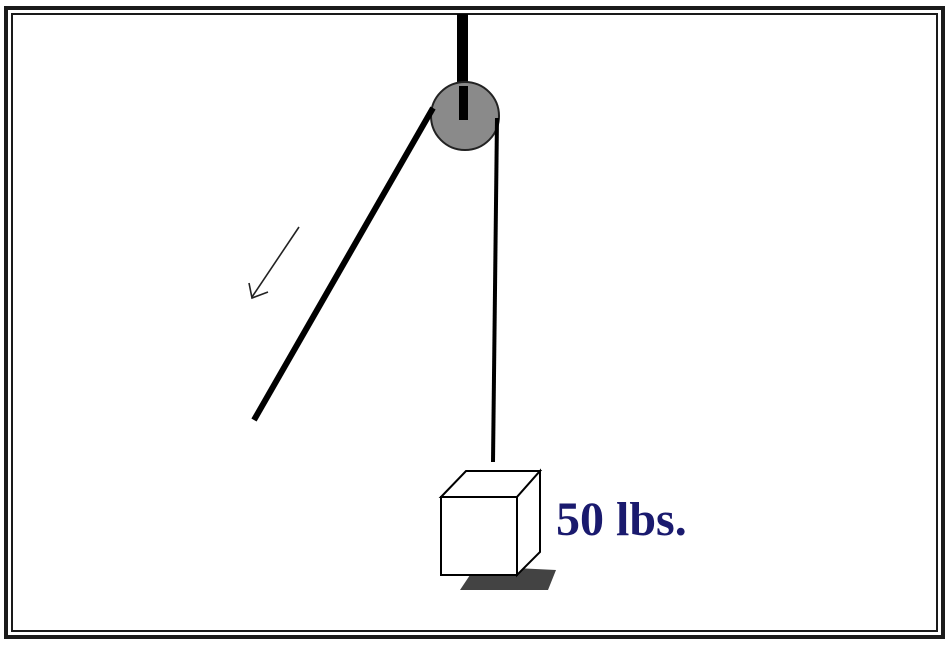 The height and width of the screenshot is (645, 951). Describe the element at coordinates (343, 264) in the screenshot. I see `pull-rope` at that location.